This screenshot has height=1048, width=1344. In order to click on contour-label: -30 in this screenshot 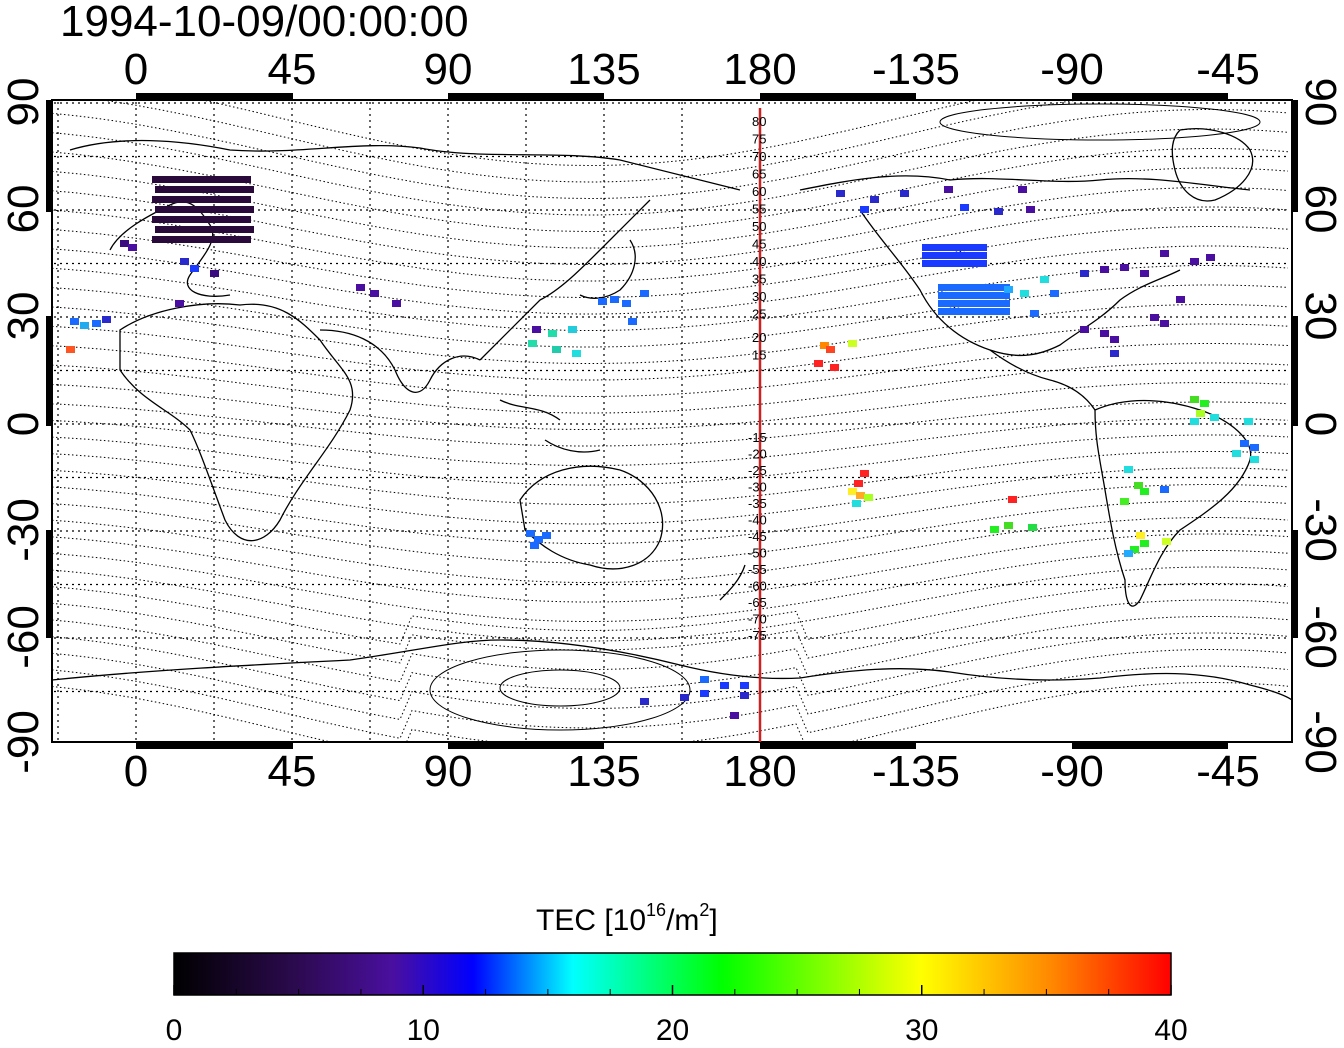, I will do `click(757, 487)`.